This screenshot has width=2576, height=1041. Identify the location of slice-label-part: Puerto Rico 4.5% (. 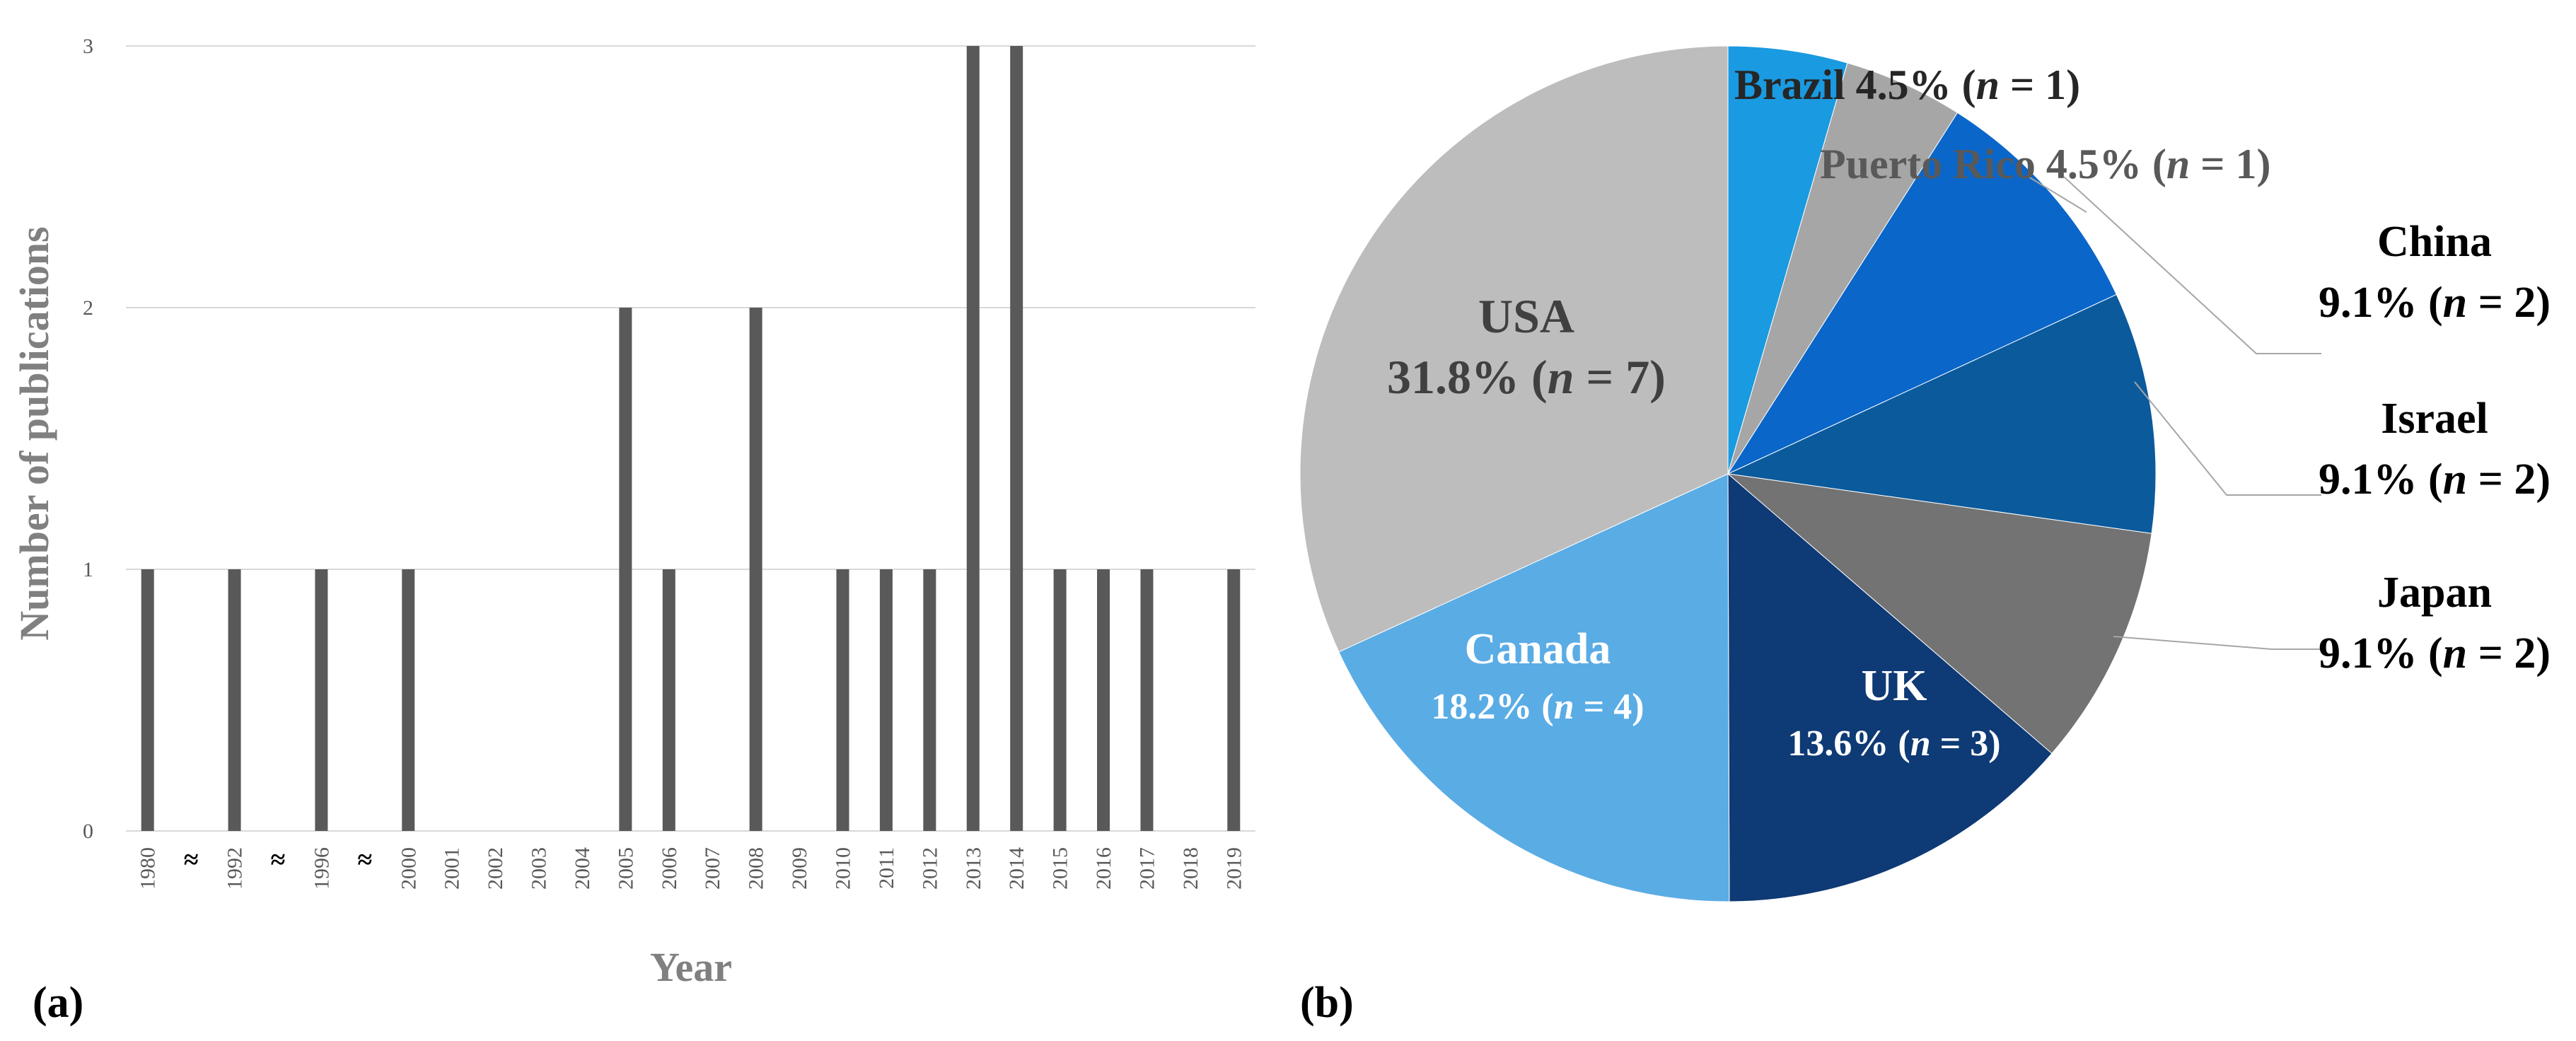
(1993, 164).